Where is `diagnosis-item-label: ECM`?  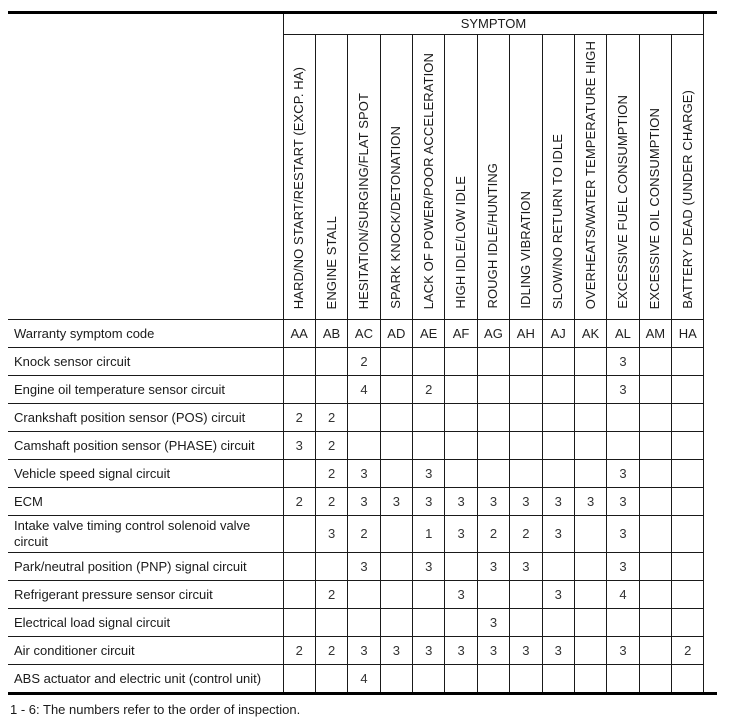
diagnosis-item-label: ECM is located at coordinates (145, 501).